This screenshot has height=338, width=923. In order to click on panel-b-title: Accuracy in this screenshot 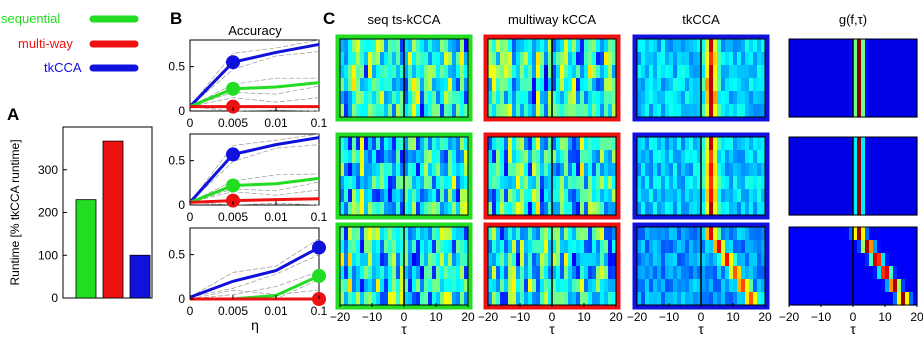, I will do `click(255, 30)`.